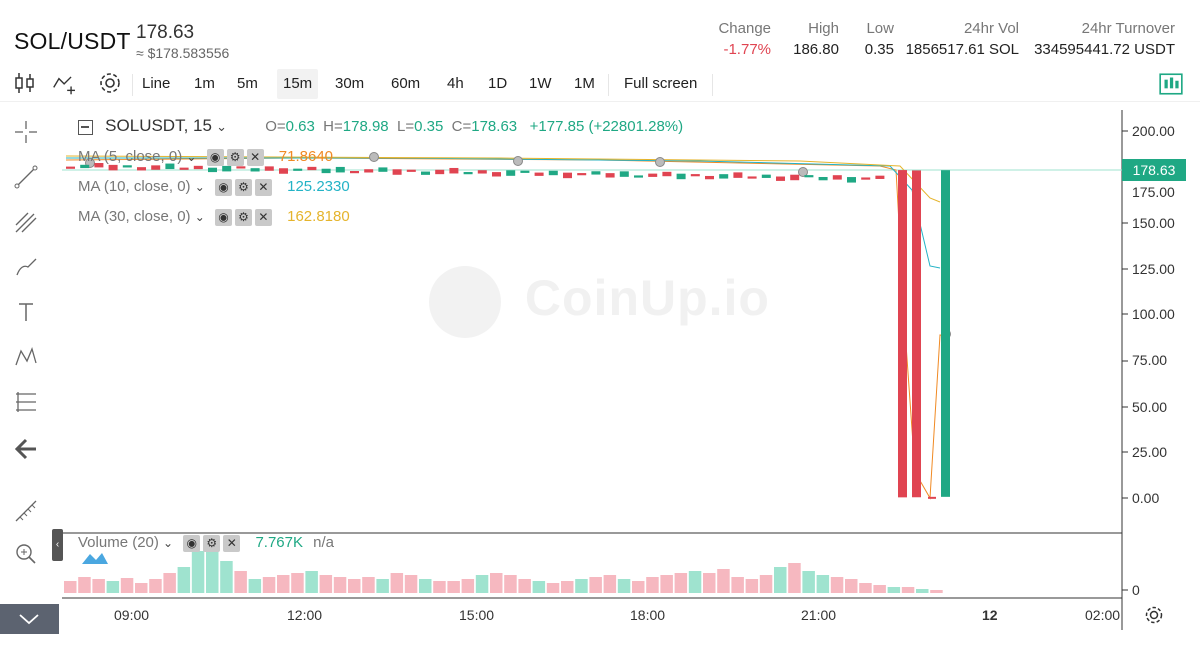  I want to click on pattern-tool-icon, so click(26, 357).